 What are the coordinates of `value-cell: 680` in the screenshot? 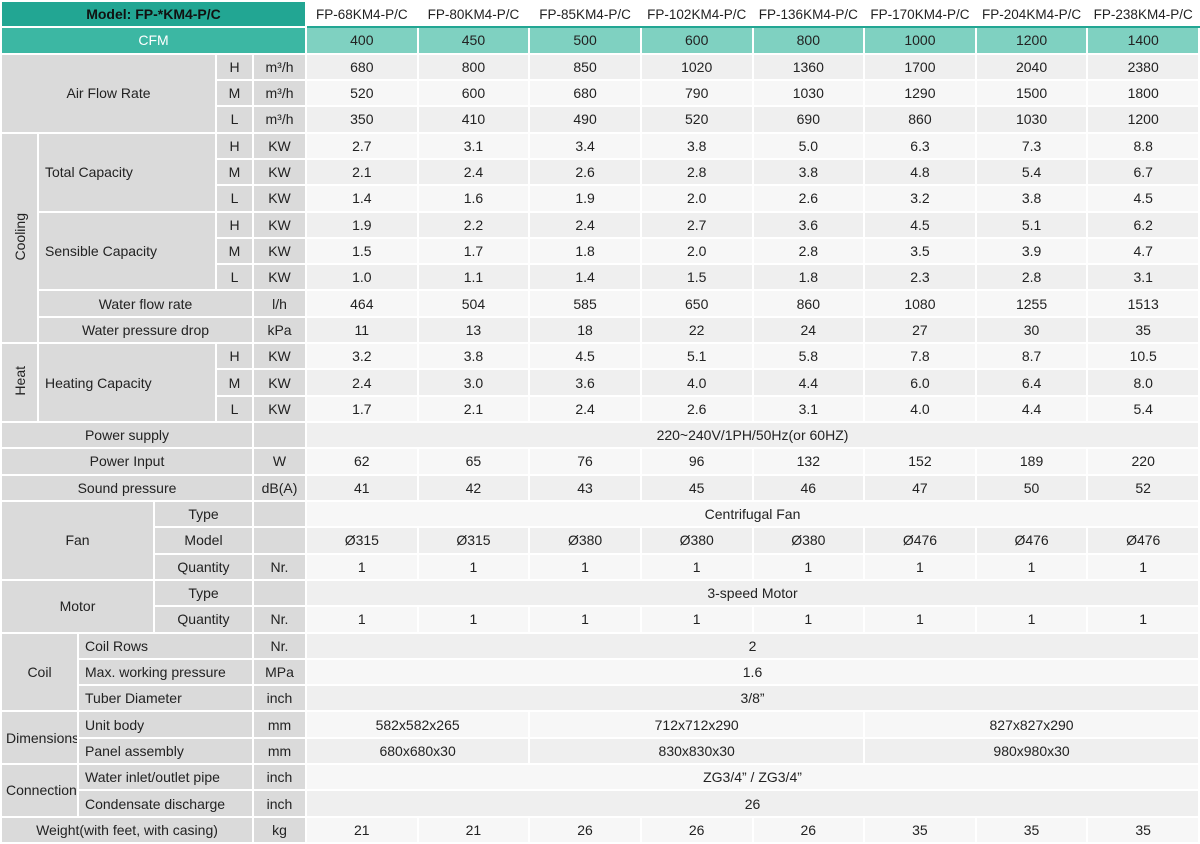 It's located at (362, 66).